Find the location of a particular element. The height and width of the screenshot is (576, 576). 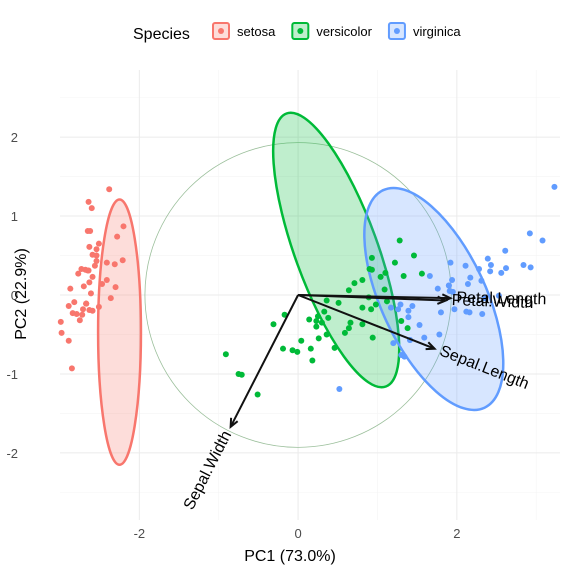

ellipse-versicolor is located at coordinates (336, 250).